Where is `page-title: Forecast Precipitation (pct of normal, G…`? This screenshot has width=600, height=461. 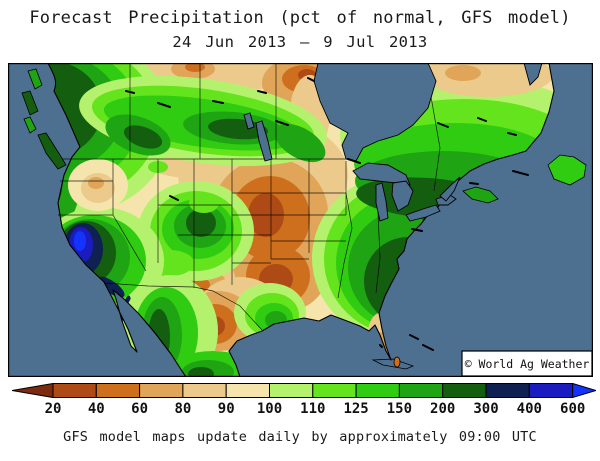 page-title: Forecast Precipitation (pct of normal, G… is located at coordinates (300, 18).